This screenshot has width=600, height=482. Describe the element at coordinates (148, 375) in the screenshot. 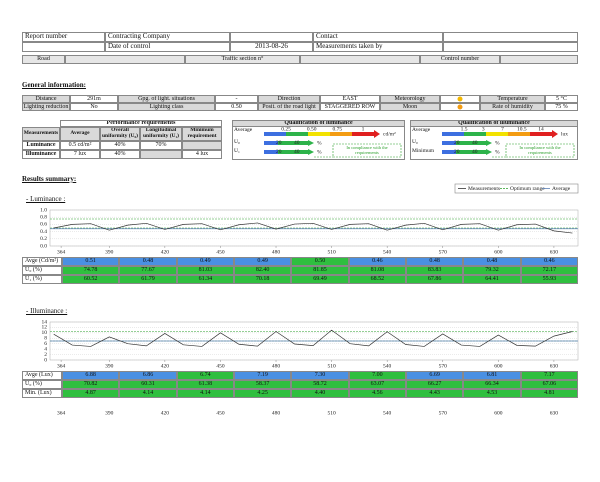

I see `value-cell: 6.86` at that location.